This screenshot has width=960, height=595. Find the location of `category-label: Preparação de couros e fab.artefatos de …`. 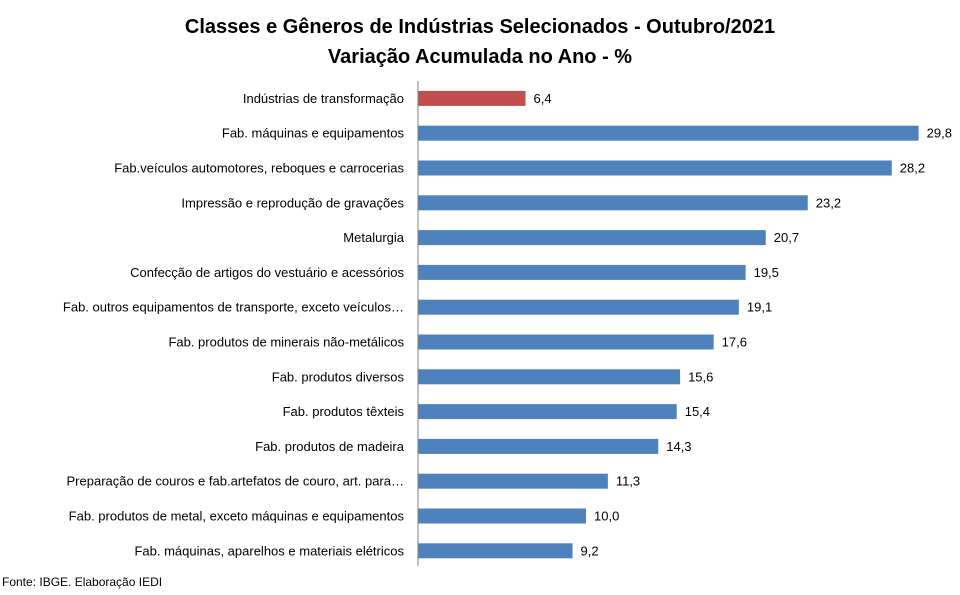

category-label: Preparação de couros e fab.artefatos de … is located at coordinates (235, 481).